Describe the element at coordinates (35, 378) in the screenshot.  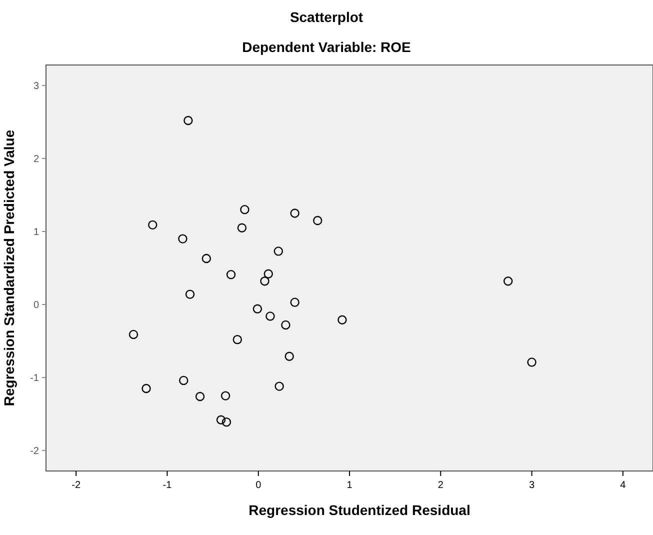
I see `y-tick-label: -1` at that location.